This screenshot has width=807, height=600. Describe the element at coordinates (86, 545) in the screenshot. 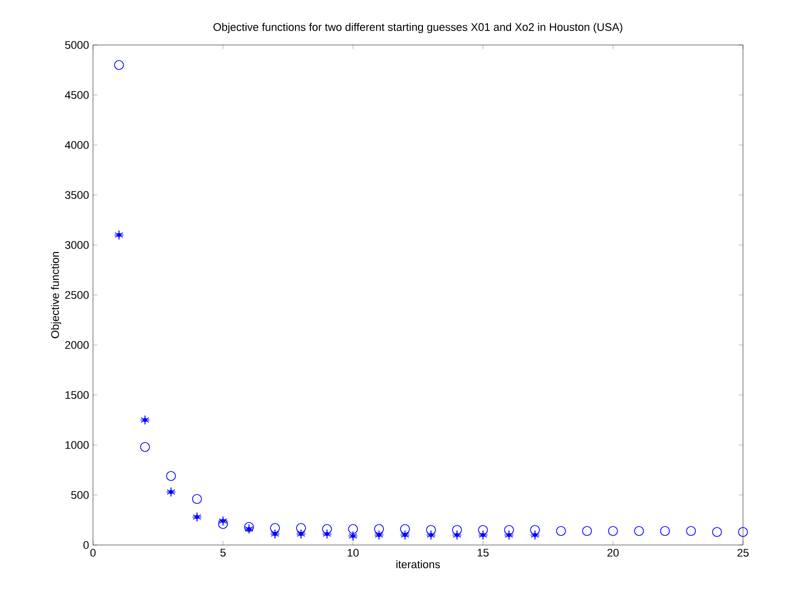

I see `y-tick-label: 0` at that location.